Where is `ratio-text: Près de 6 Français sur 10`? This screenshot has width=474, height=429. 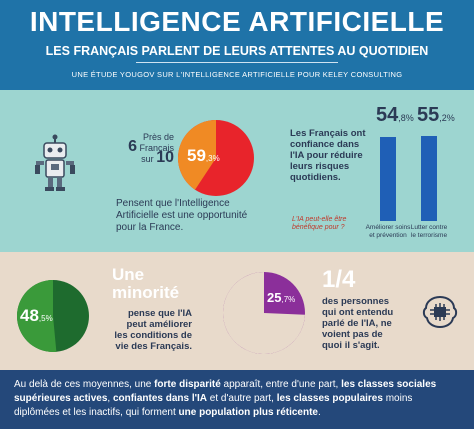 ratio-text: Près de 6 Français sur 10 is located at coordinates (151, 149).